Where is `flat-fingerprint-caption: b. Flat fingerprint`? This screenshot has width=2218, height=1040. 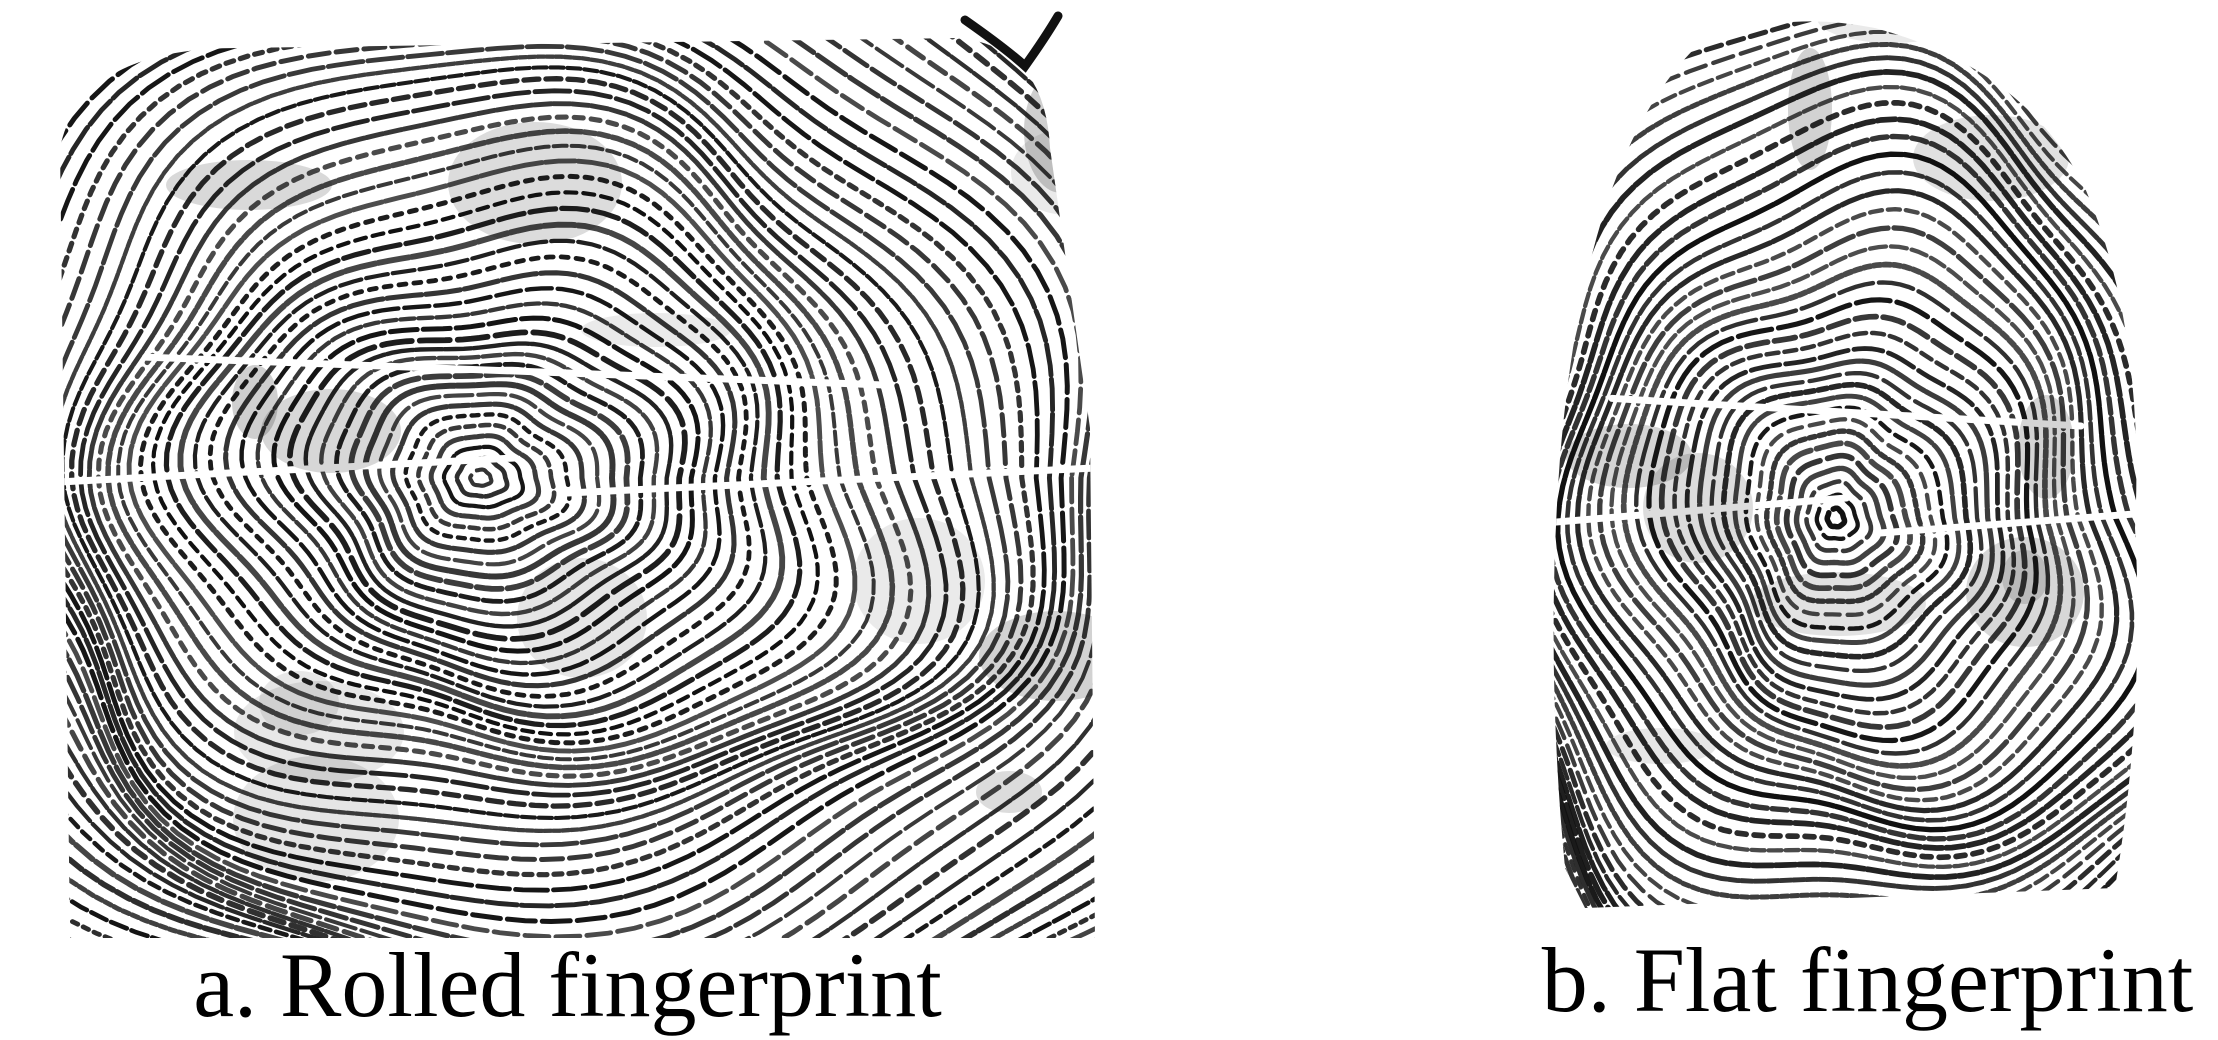 flat-fingerprint-caption: b. Flat fingerprint is located at coordinates (1867, 980).